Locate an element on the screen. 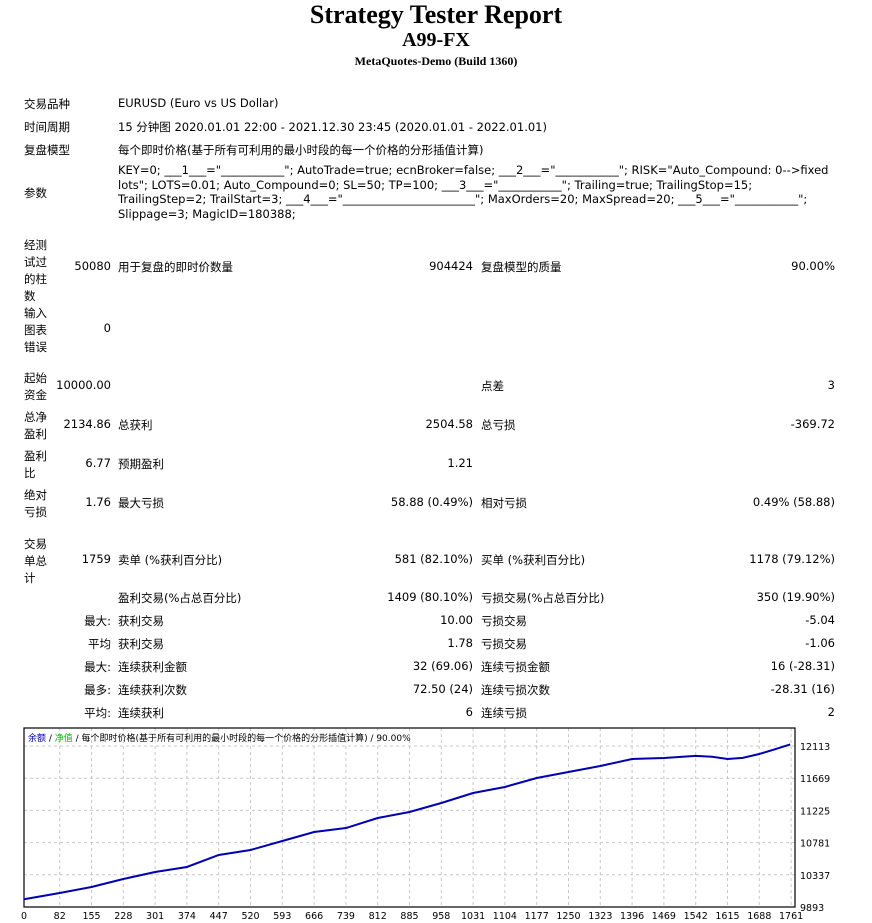 This screenshot has width=872, height=923. stat-label: 预期盈利 is located at coordinates (141, 464).